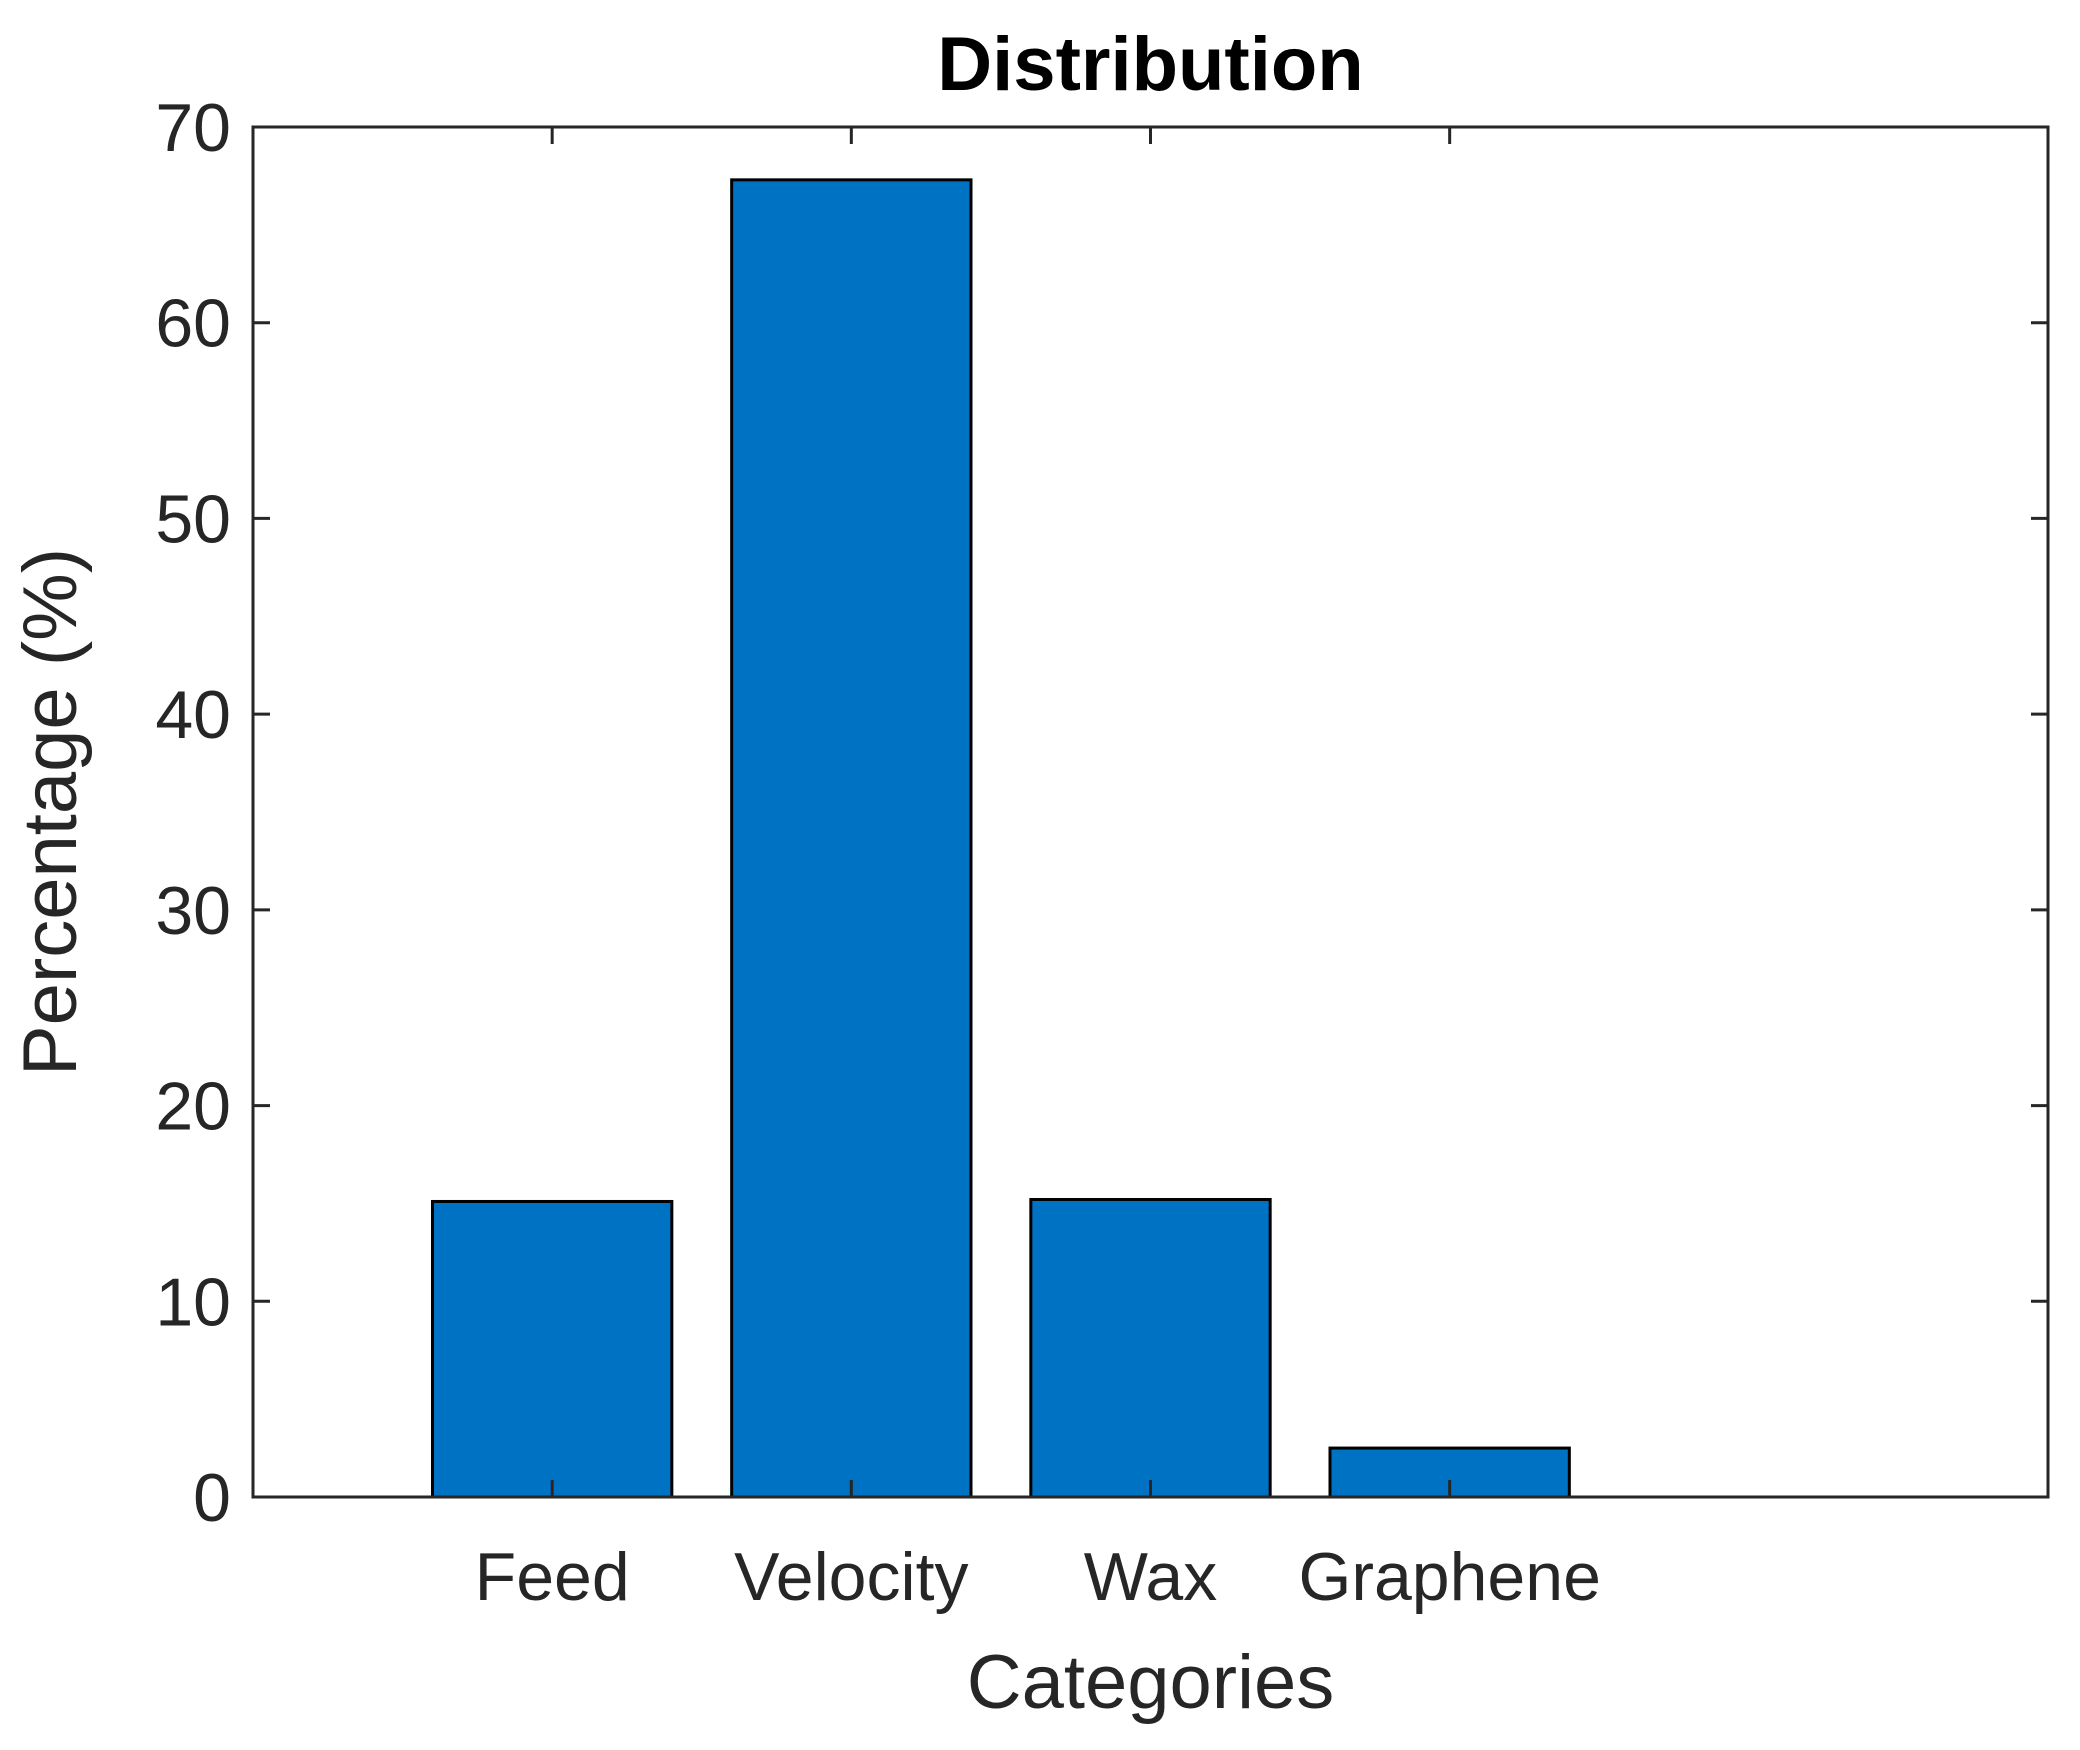 The height and width of the screenshot is (1750, 2080). What do you see at coordinates (851, 1577) in the screenshot?
I see `x-tick-label: Velocity` at bounding box center [851, 1577].